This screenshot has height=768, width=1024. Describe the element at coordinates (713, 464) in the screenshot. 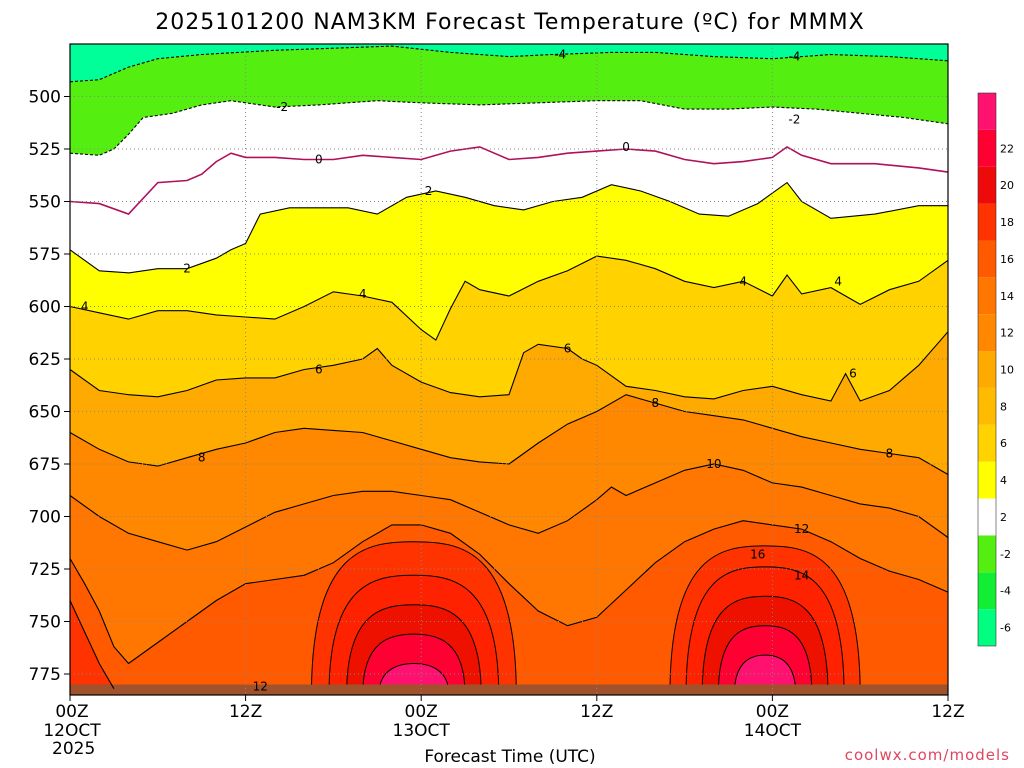

I see `contour-label-10: 10` at that location.